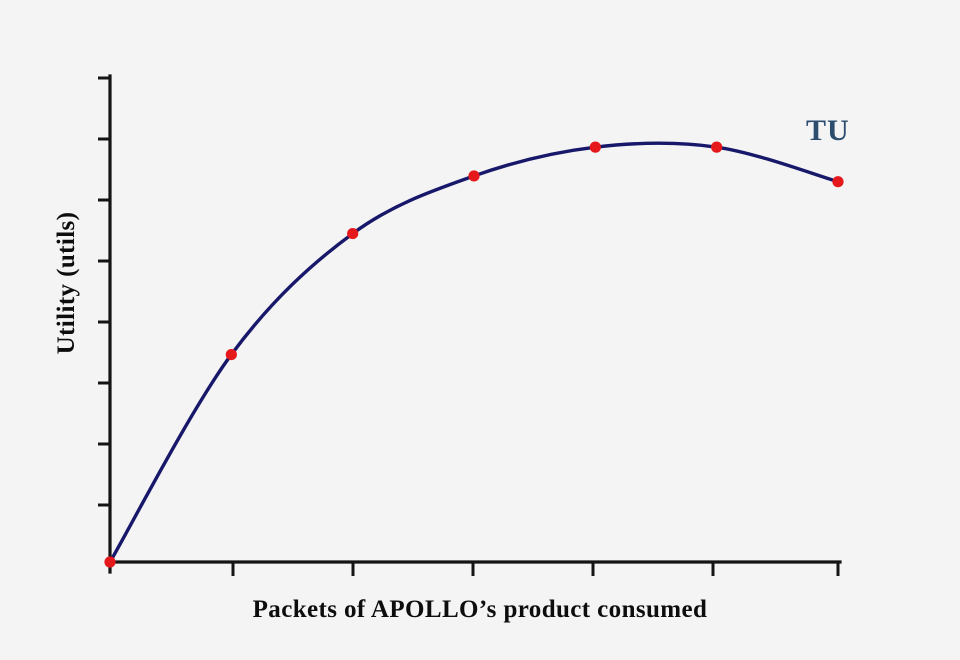 The image size is (960, 660). What do you see at coordinates (104, 291) in the screenshot?
I see `y-axis-ticks` at bounding box center [104, 291].